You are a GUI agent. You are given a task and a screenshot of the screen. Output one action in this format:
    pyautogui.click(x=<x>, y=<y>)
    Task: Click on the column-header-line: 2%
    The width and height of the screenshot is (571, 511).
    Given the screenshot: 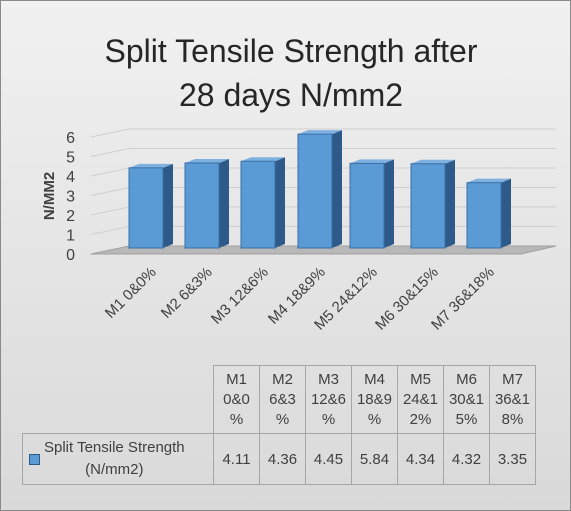 What is the action you would take?
    pyautogui.click(x=420, y=419)
    